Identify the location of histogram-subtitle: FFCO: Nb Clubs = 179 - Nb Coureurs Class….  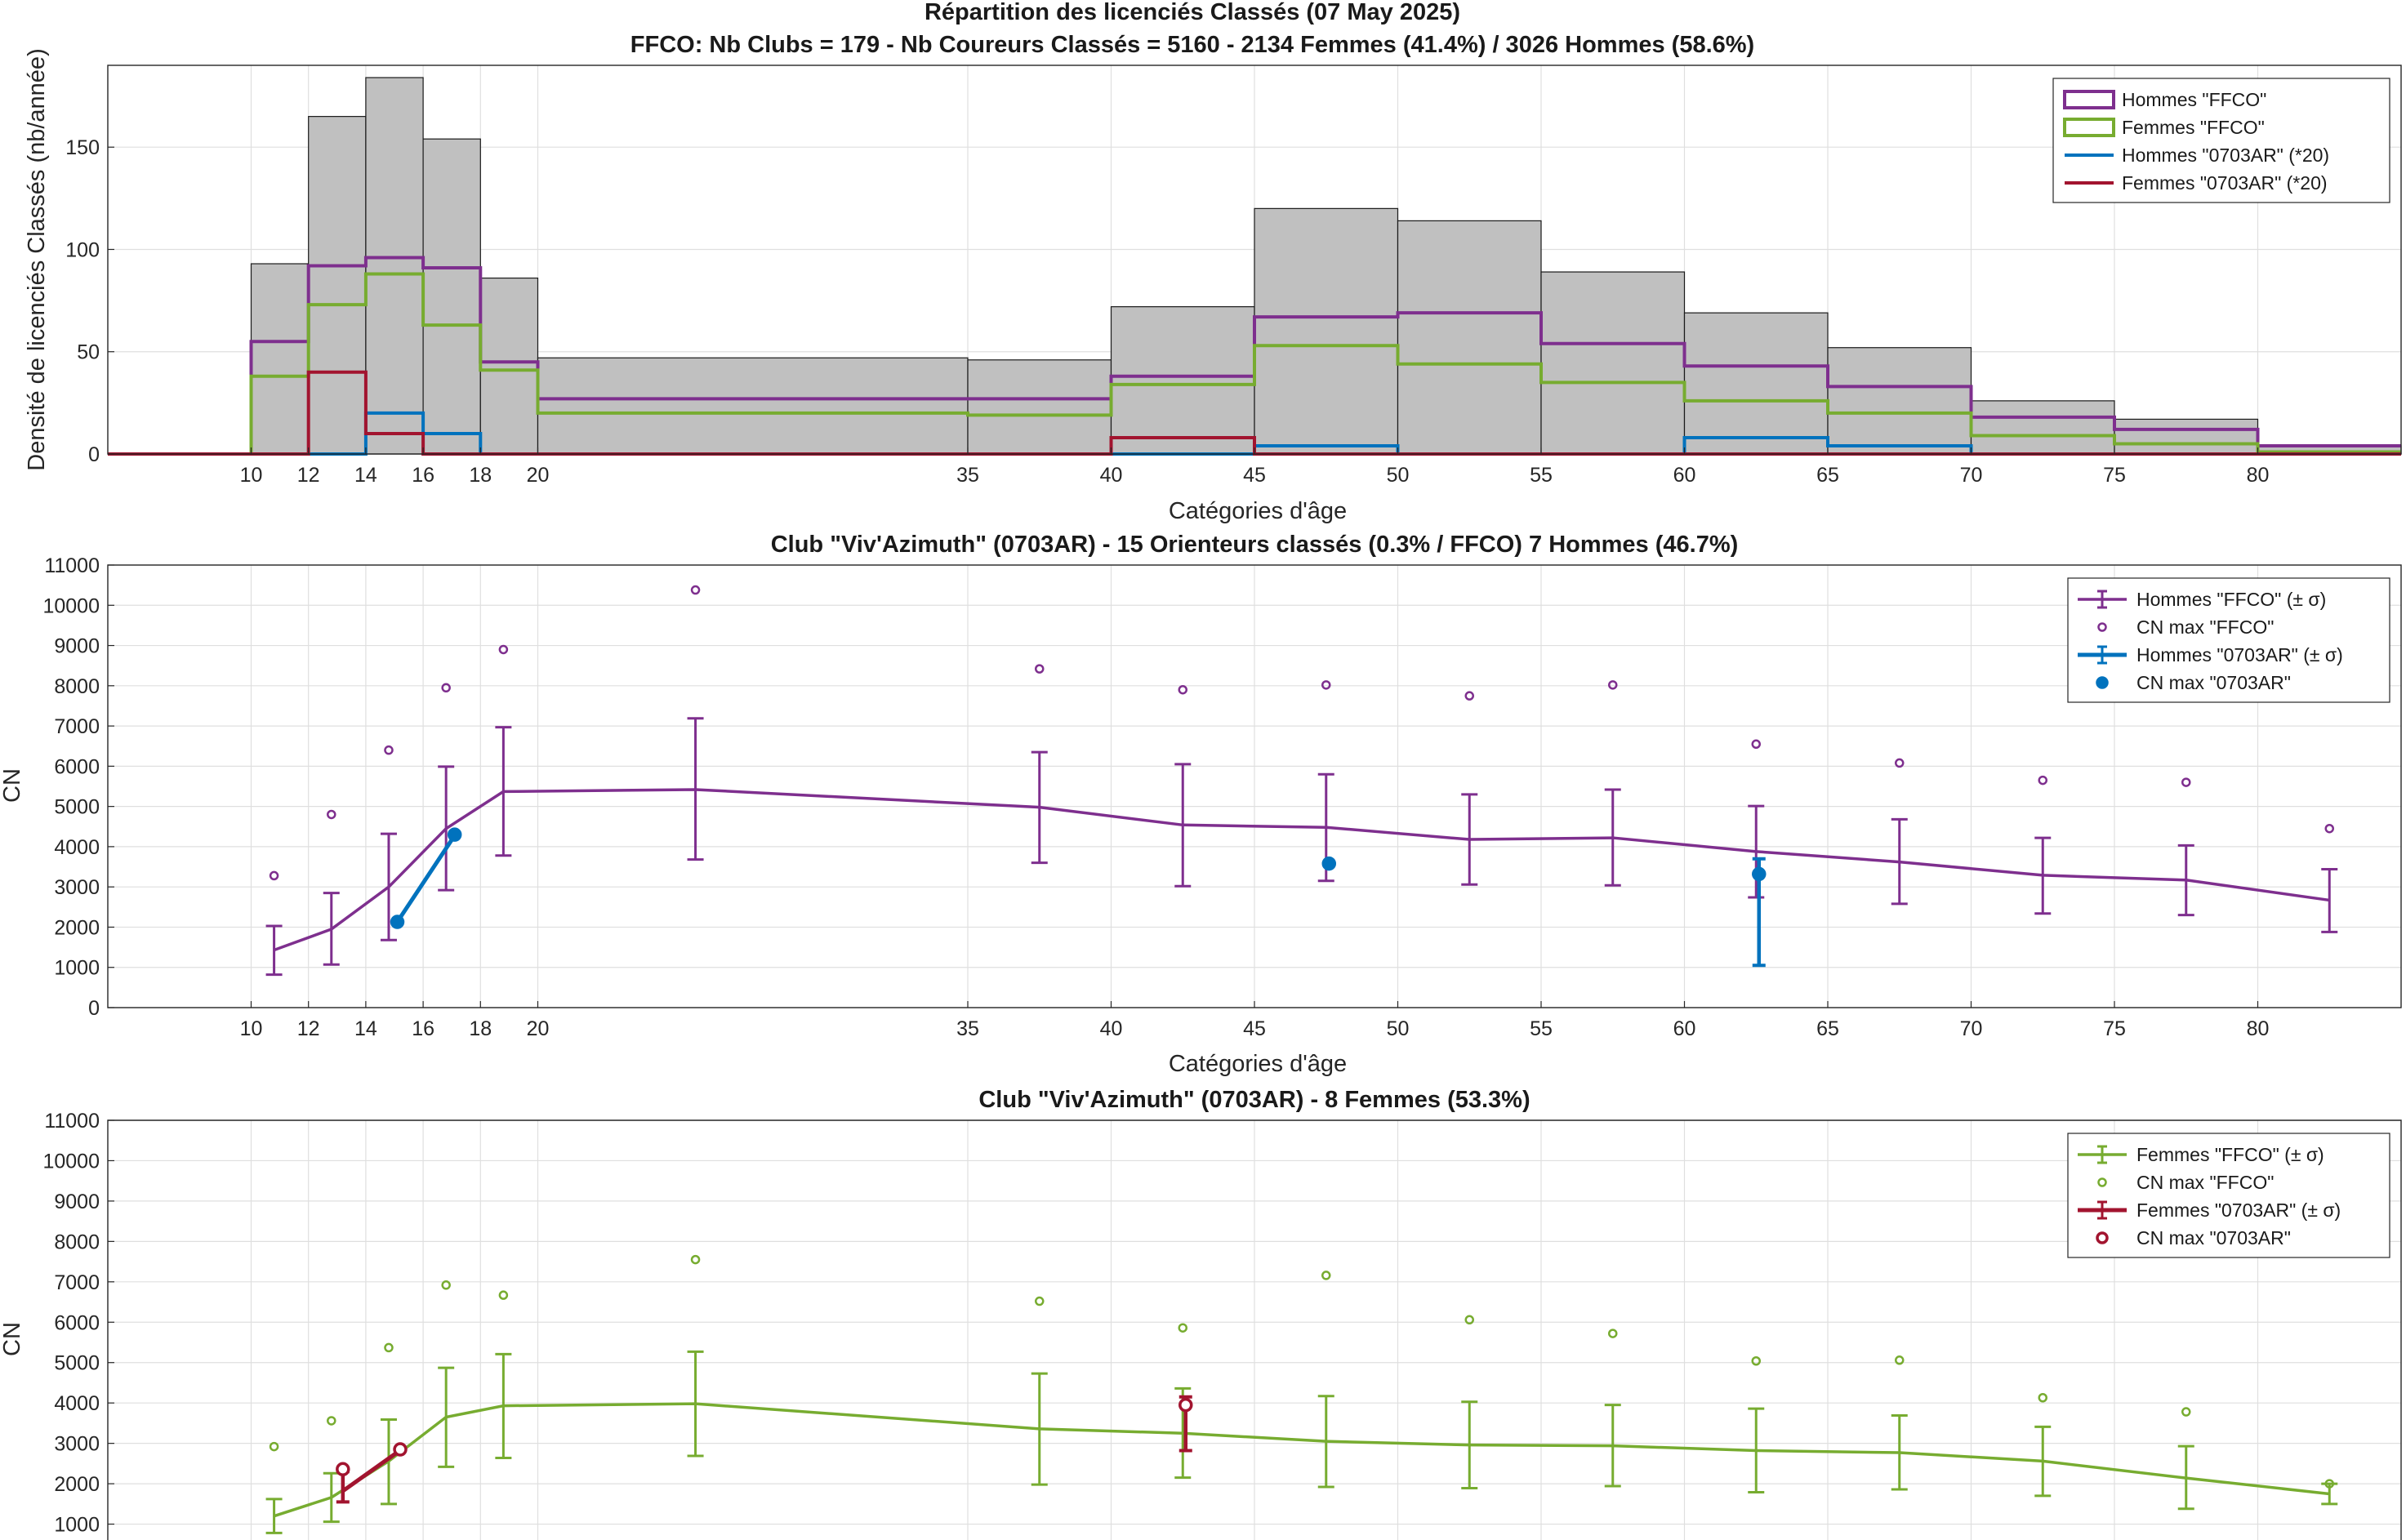
(1192, 45).